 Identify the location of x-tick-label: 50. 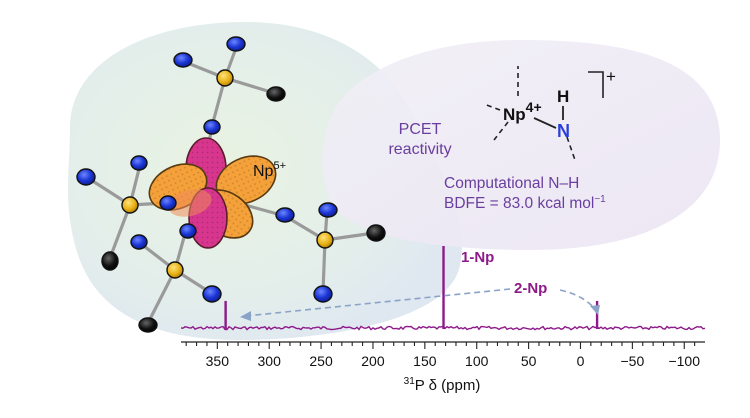
(529, 361).